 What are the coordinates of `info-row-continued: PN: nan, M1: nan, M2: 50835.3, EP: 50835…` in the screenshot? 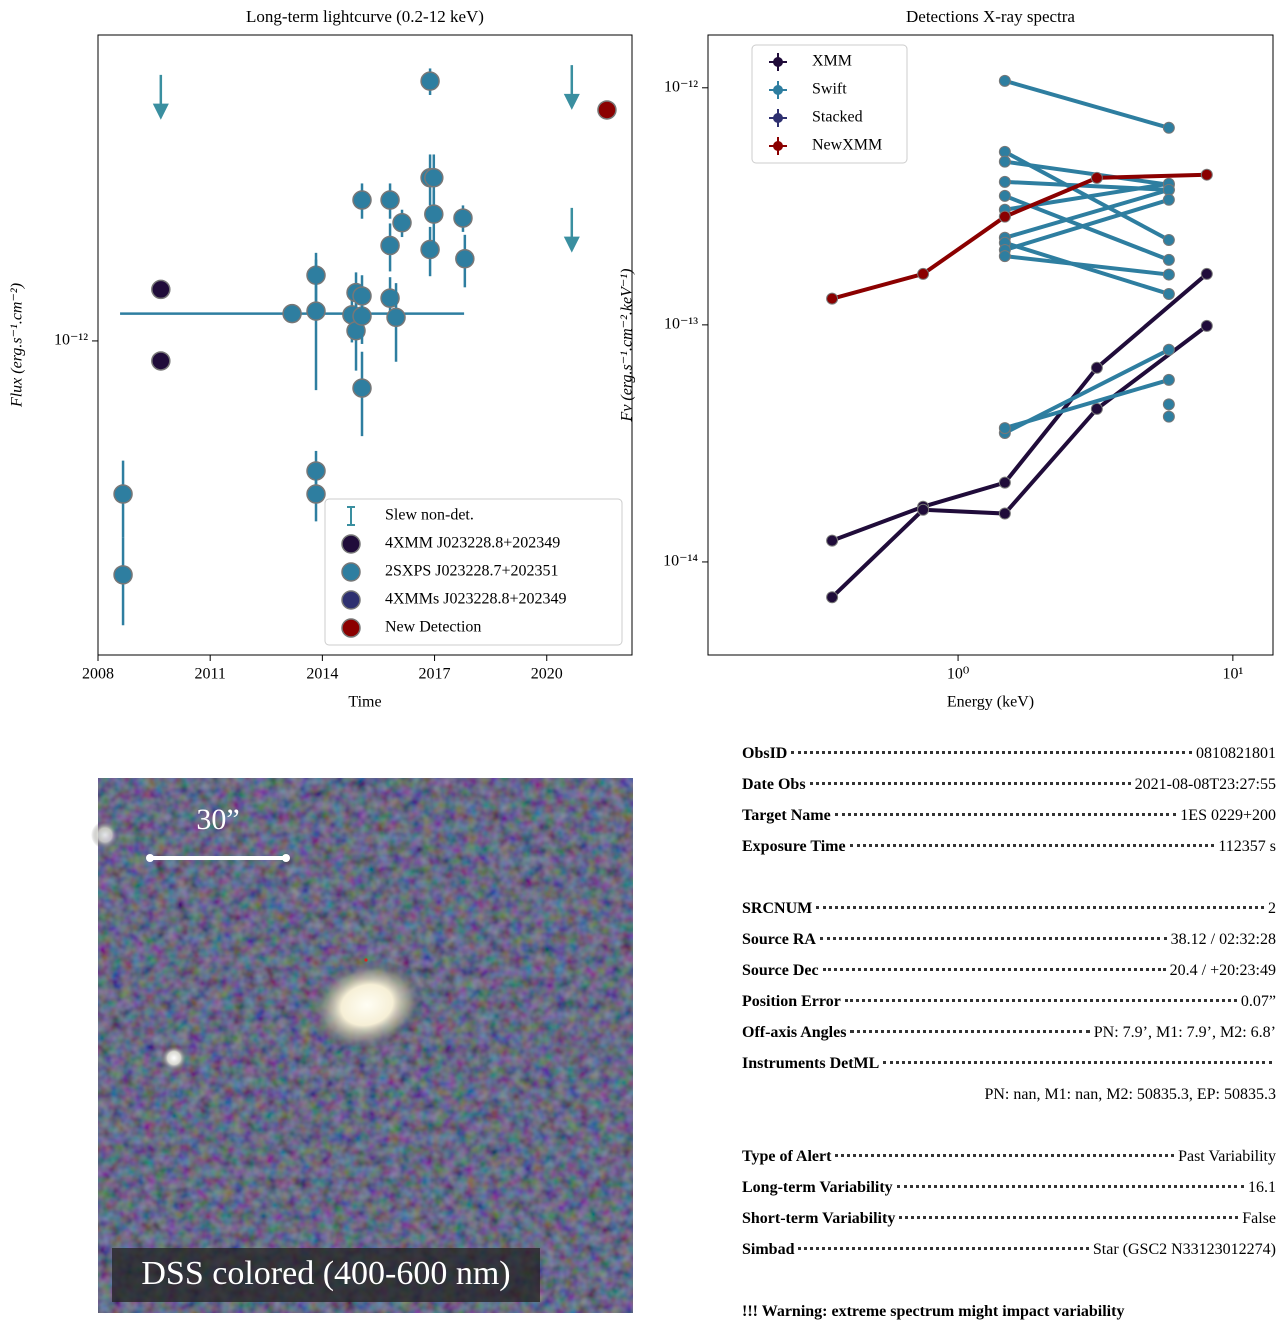 It's located at (1009, 1101).